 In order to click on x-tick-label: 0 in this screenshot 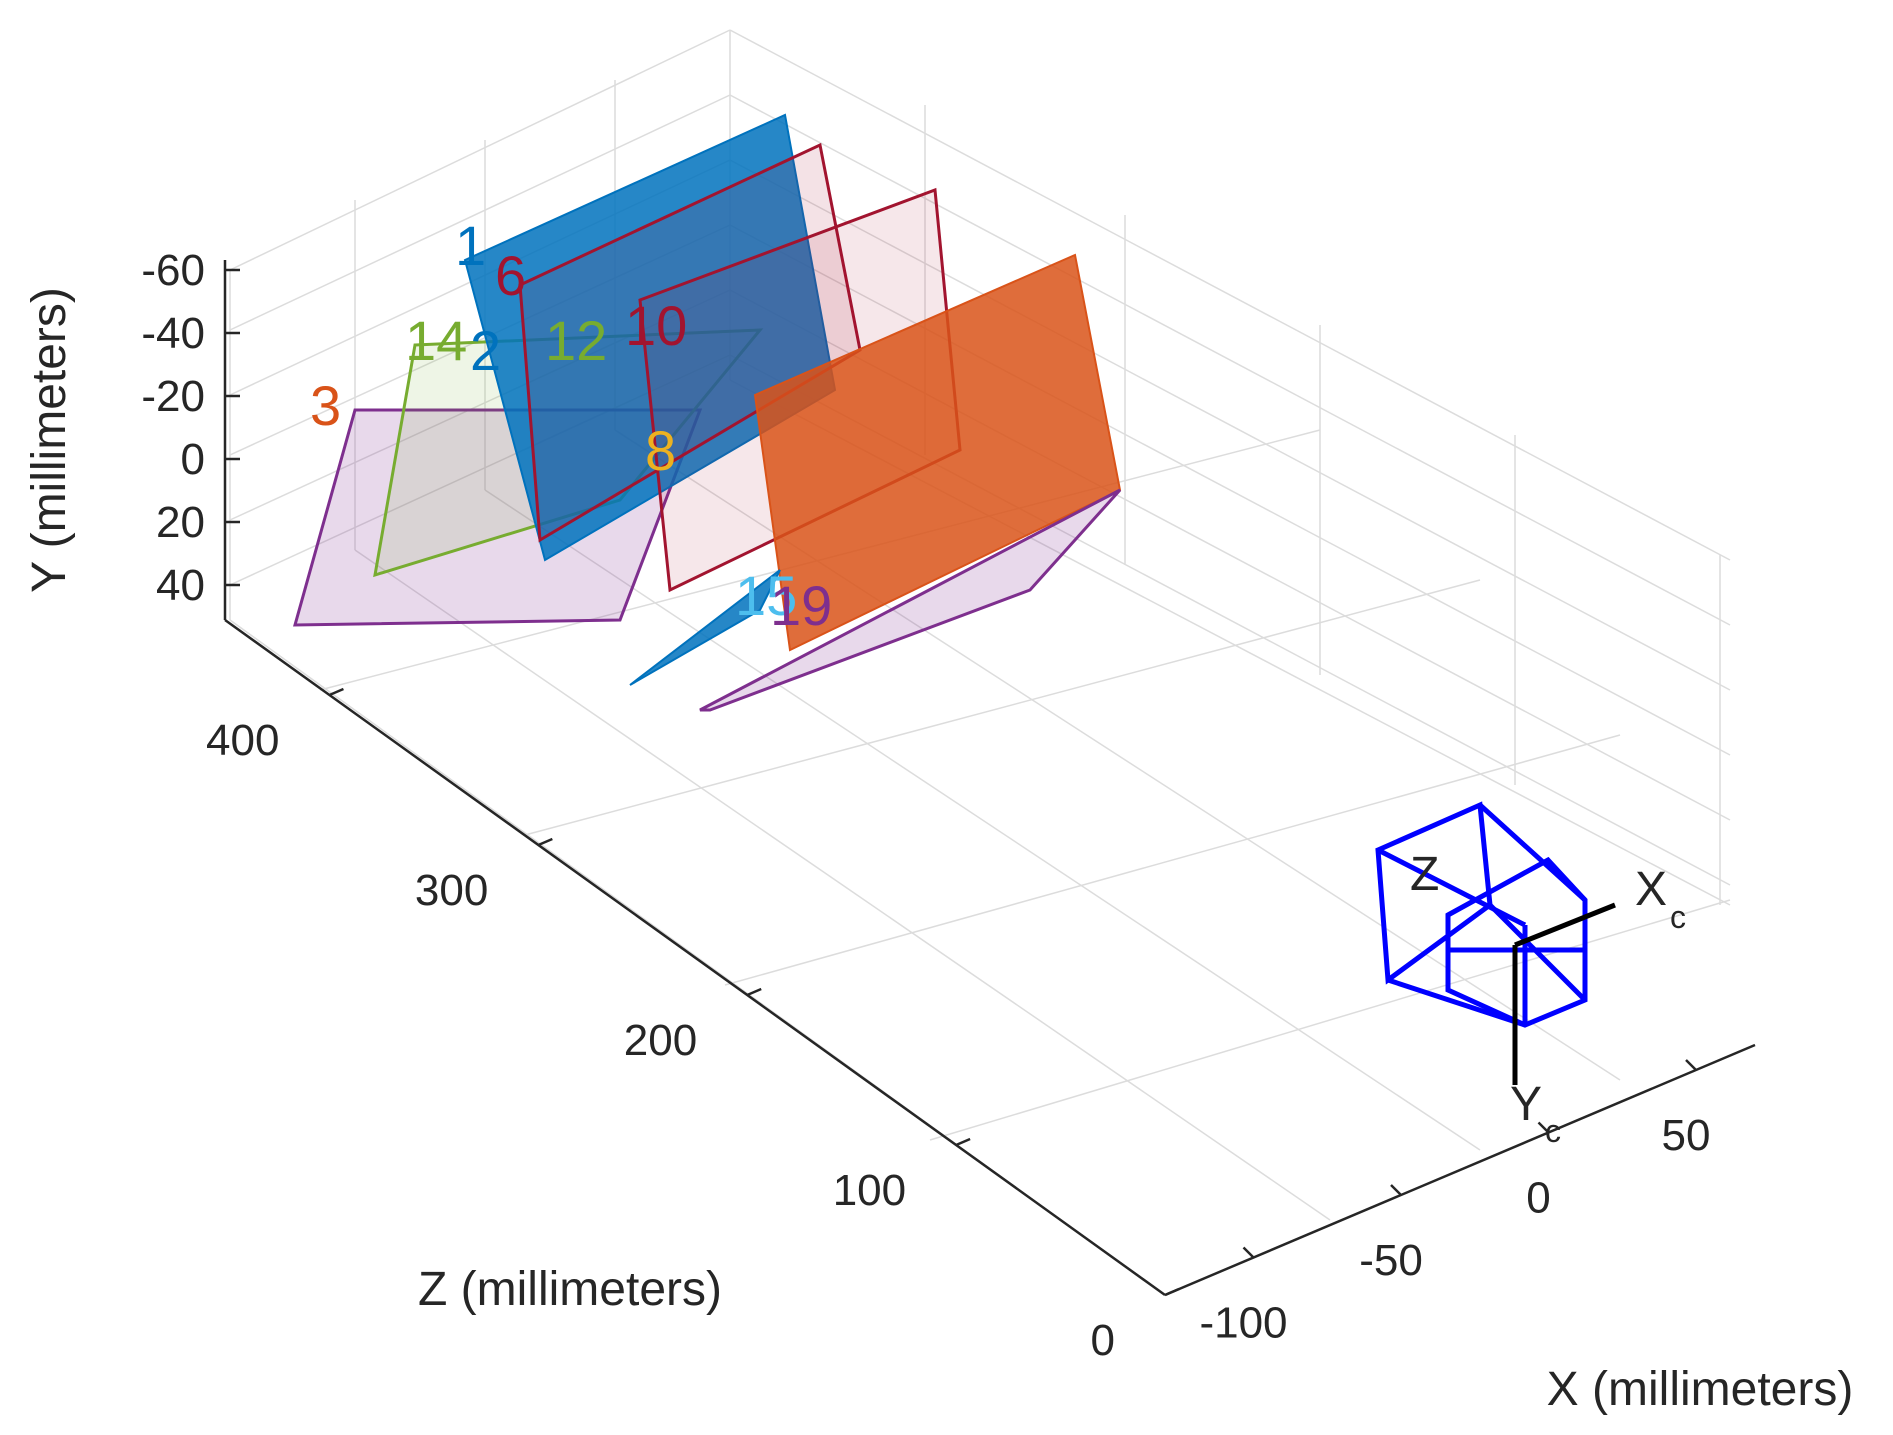, I will do `click(1538, 1198)`.